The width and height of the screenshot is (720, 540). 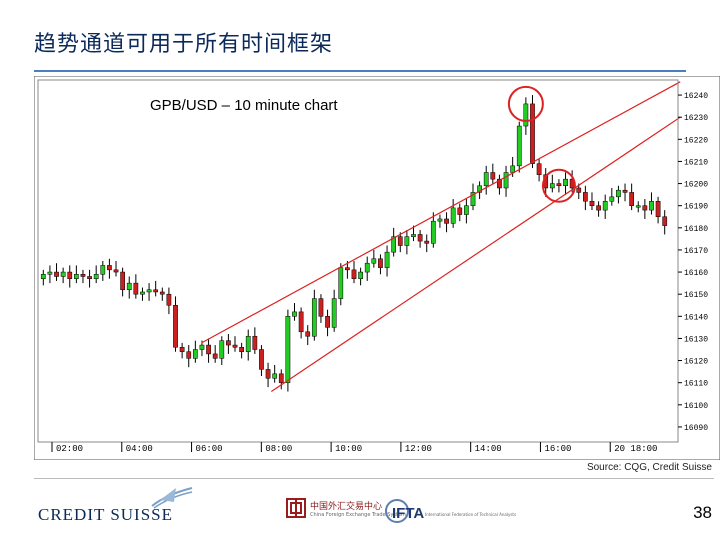 What do you see at coordinates (209, 449) in the screenshot?
I see `x-tick-label: 06:00` at bounding box center [209, 449].